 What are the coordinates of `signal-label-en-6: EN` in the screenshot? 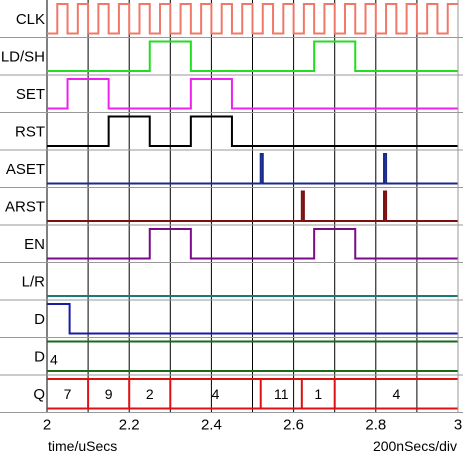 It's located at (34, 244).